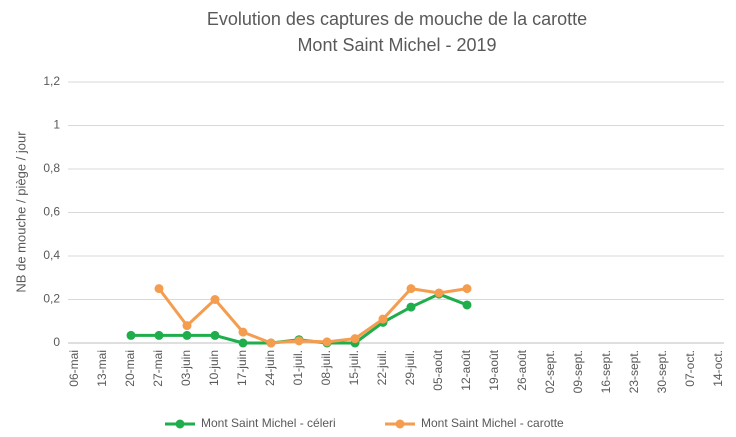 The height and width of the screenshot is (437, 736). I want to click on y-axis-label: NB de mouche / piège / jour, so click(20, 212).